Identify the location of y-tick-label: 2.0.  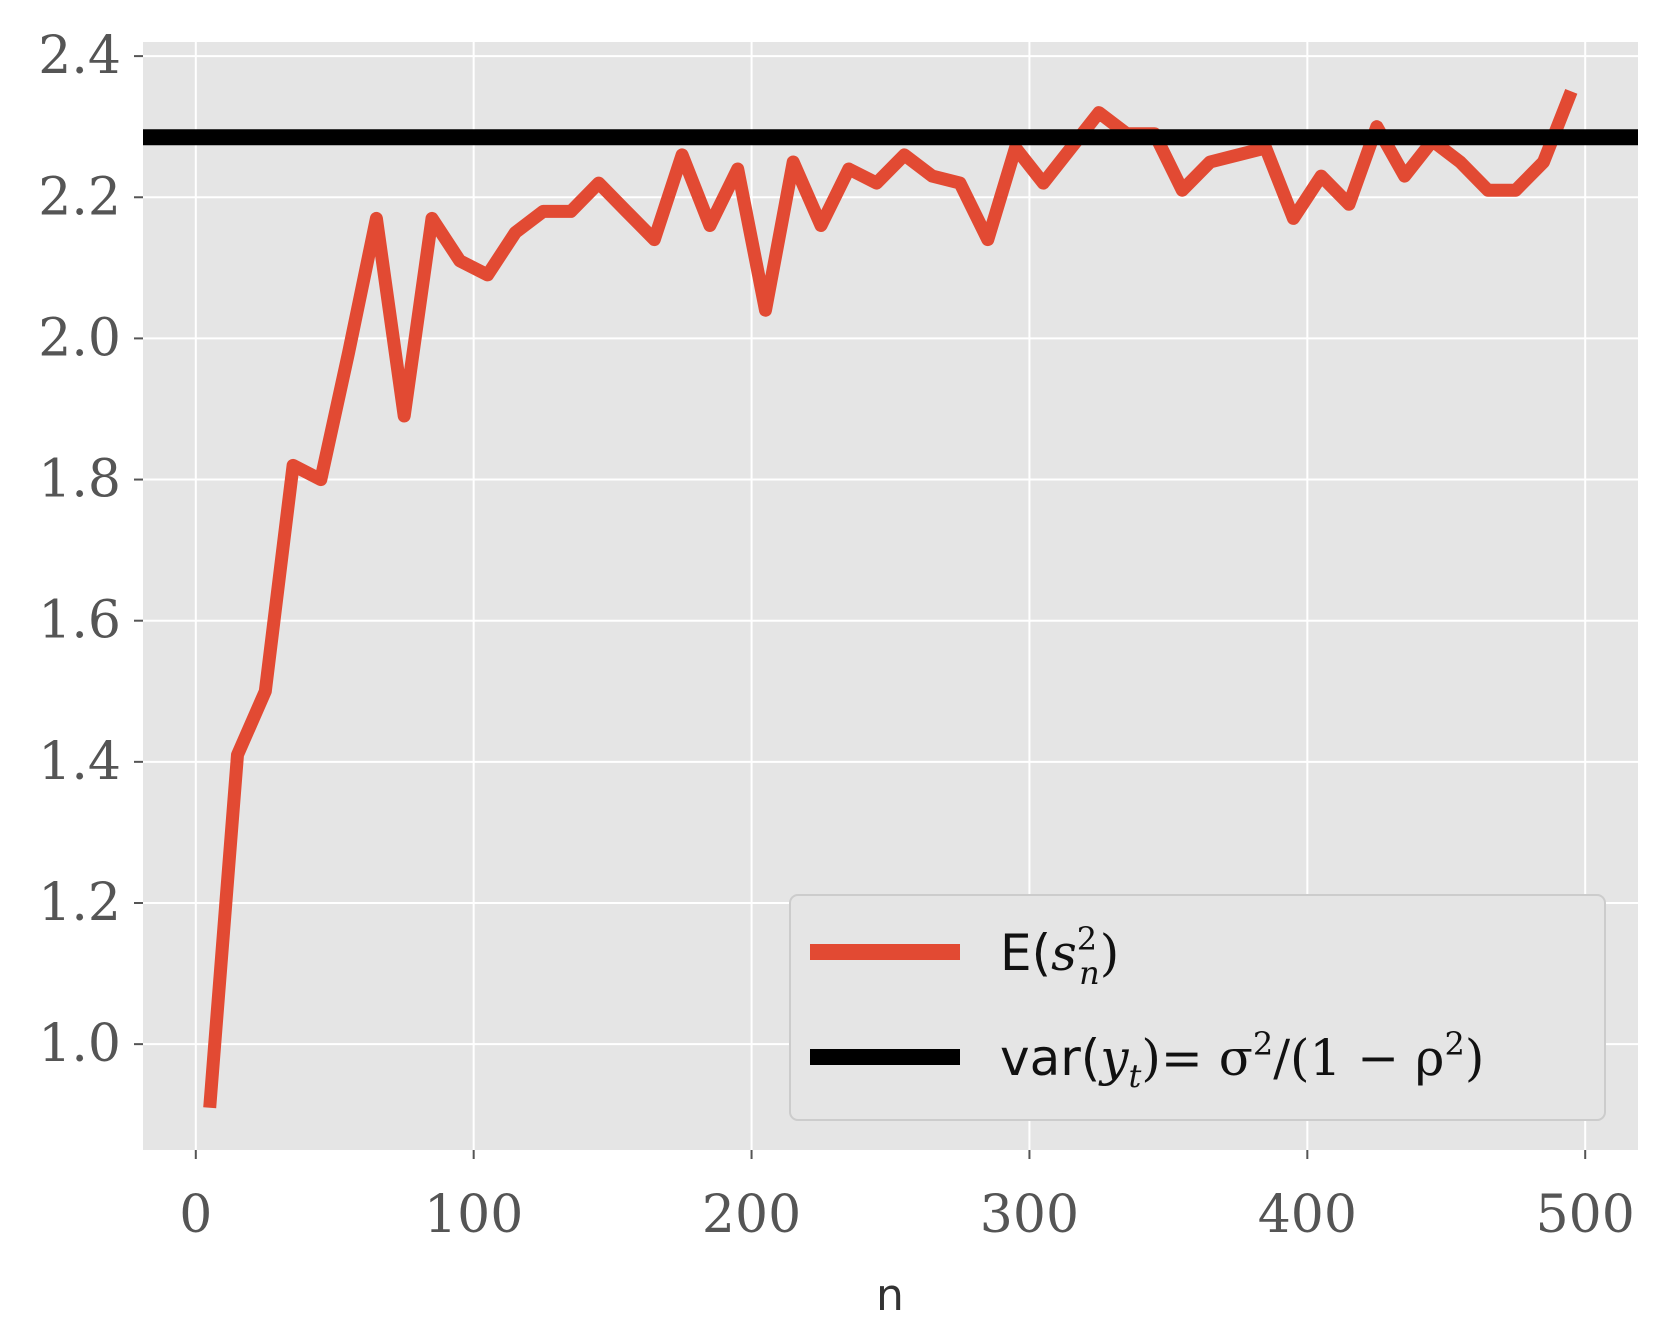
(79, 338).